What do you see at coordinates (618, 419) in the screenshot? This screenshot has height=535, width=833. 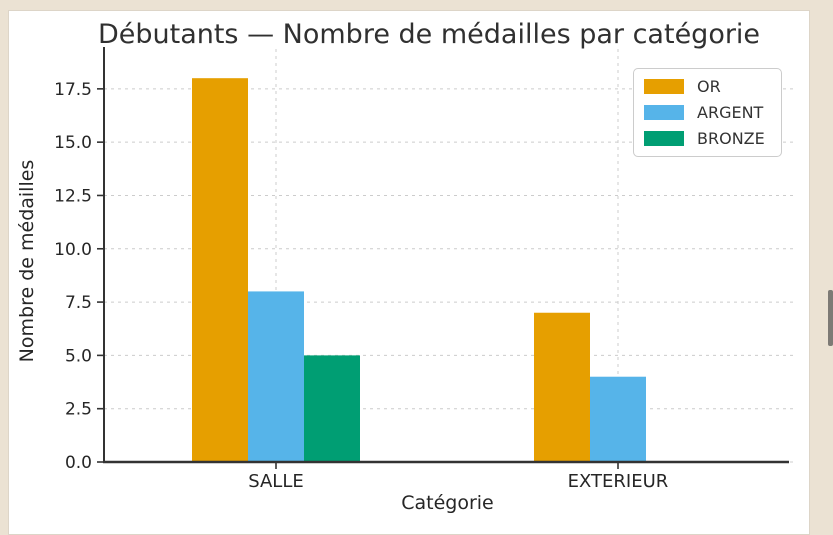 I see `bar-exterieur-argent` at bounding box center [618, 419].